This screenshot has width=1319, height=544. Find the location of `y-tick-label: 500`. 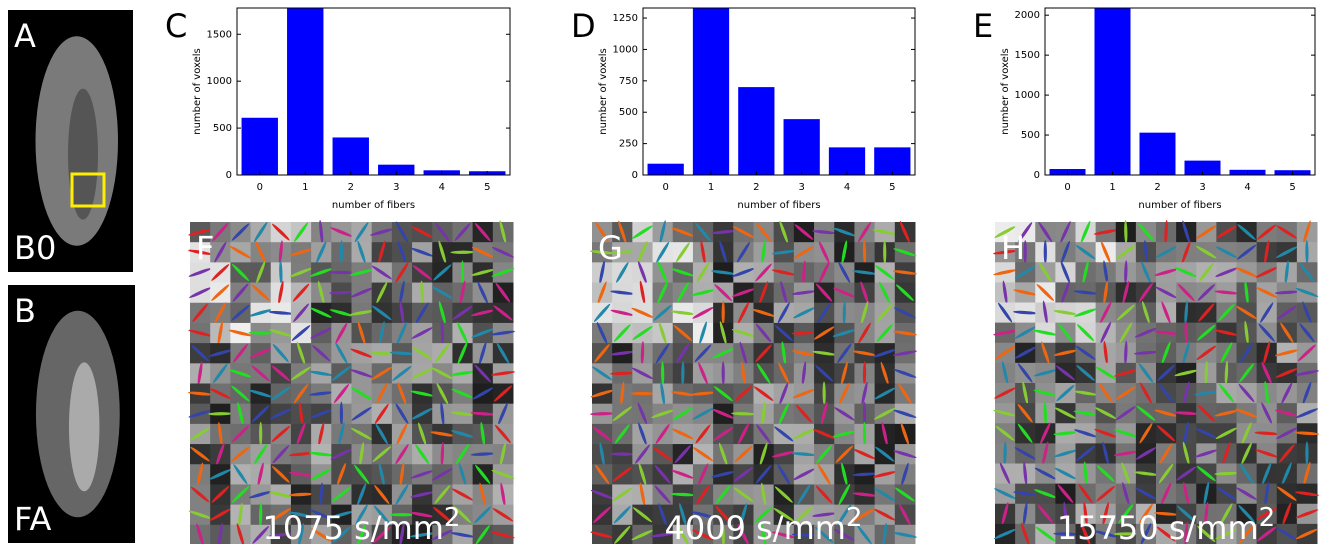

y-tick-label: 500 is located at coordinates (1030, 135).